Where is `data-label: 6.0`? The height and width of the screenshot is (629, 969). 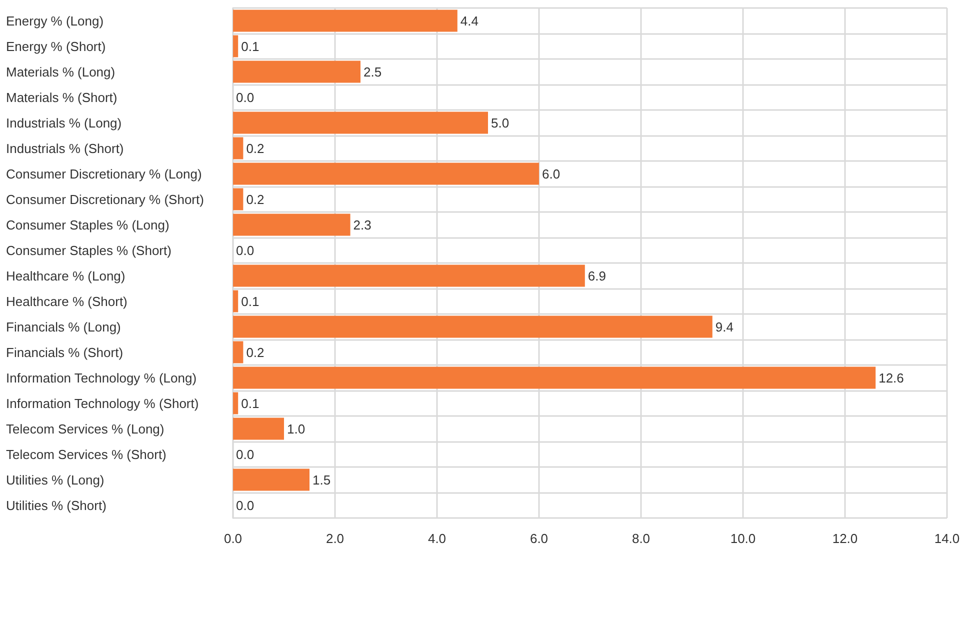 data-label: 6.0 is located at coordinates (551, 174).